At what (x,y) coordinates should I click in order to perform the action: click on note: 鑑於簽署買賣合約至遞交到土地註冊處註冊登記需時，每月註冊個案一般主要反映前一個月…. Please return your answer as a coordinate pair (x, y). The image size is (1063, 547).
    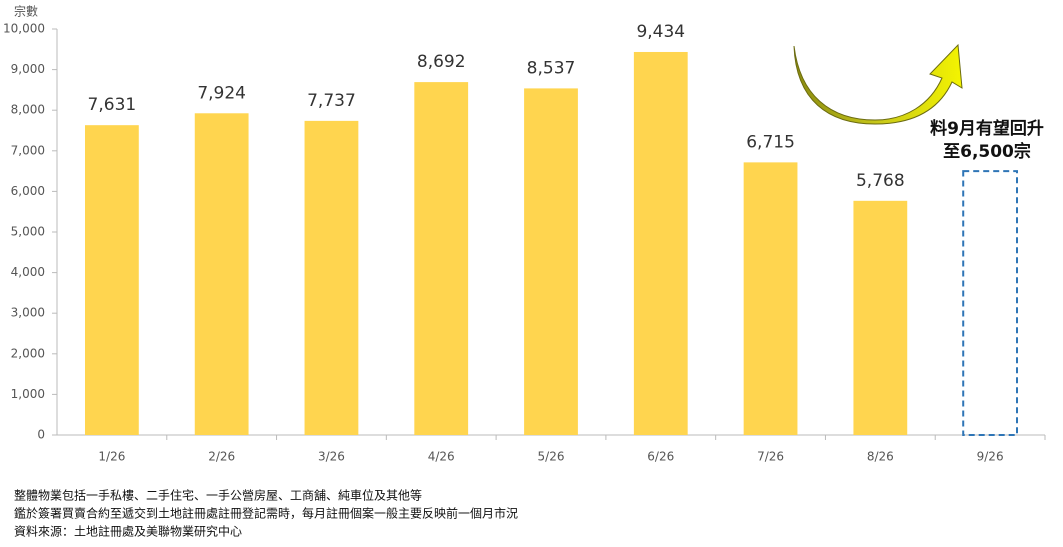
    Looking at the image, I should click on (266, 513).